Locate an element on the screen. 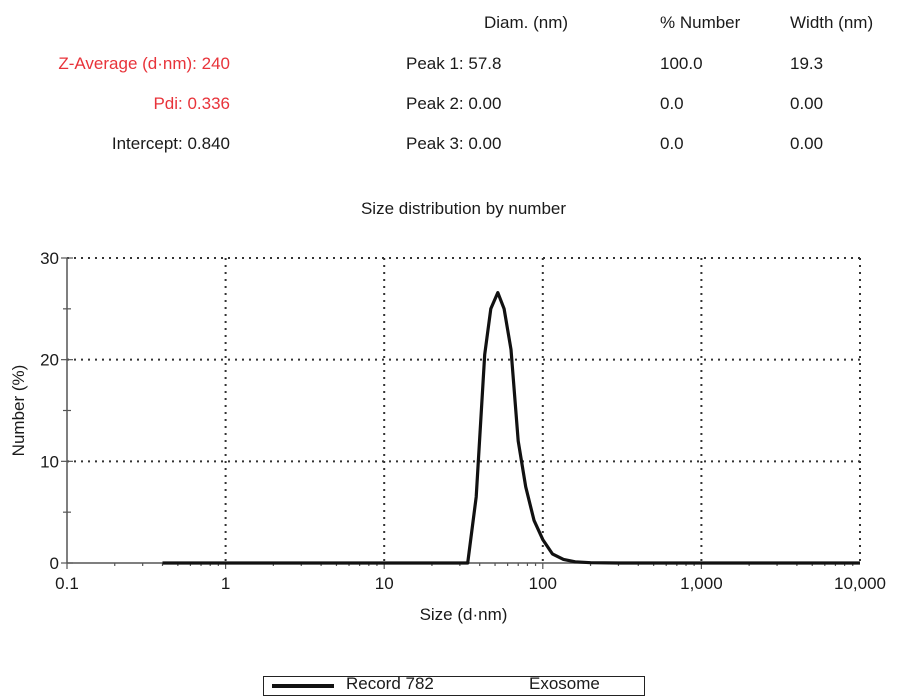  x-tick-label: 0.1 is located at coordinates (67, 583).